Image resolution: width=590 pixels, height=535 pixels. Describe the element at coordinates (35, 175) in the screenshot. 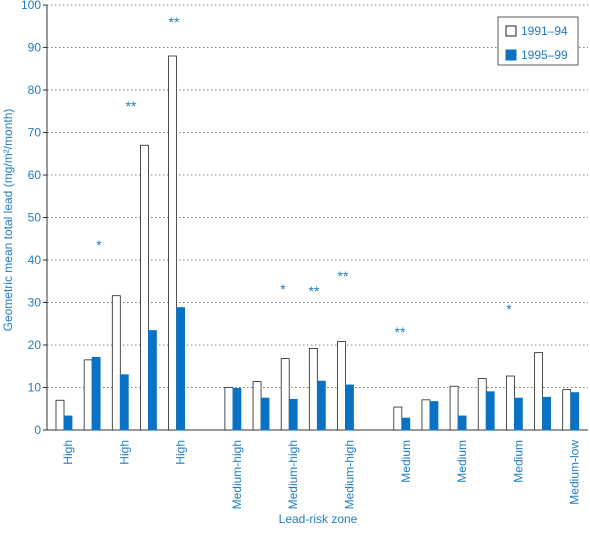

I see `y-tick-label: 60` at that location.